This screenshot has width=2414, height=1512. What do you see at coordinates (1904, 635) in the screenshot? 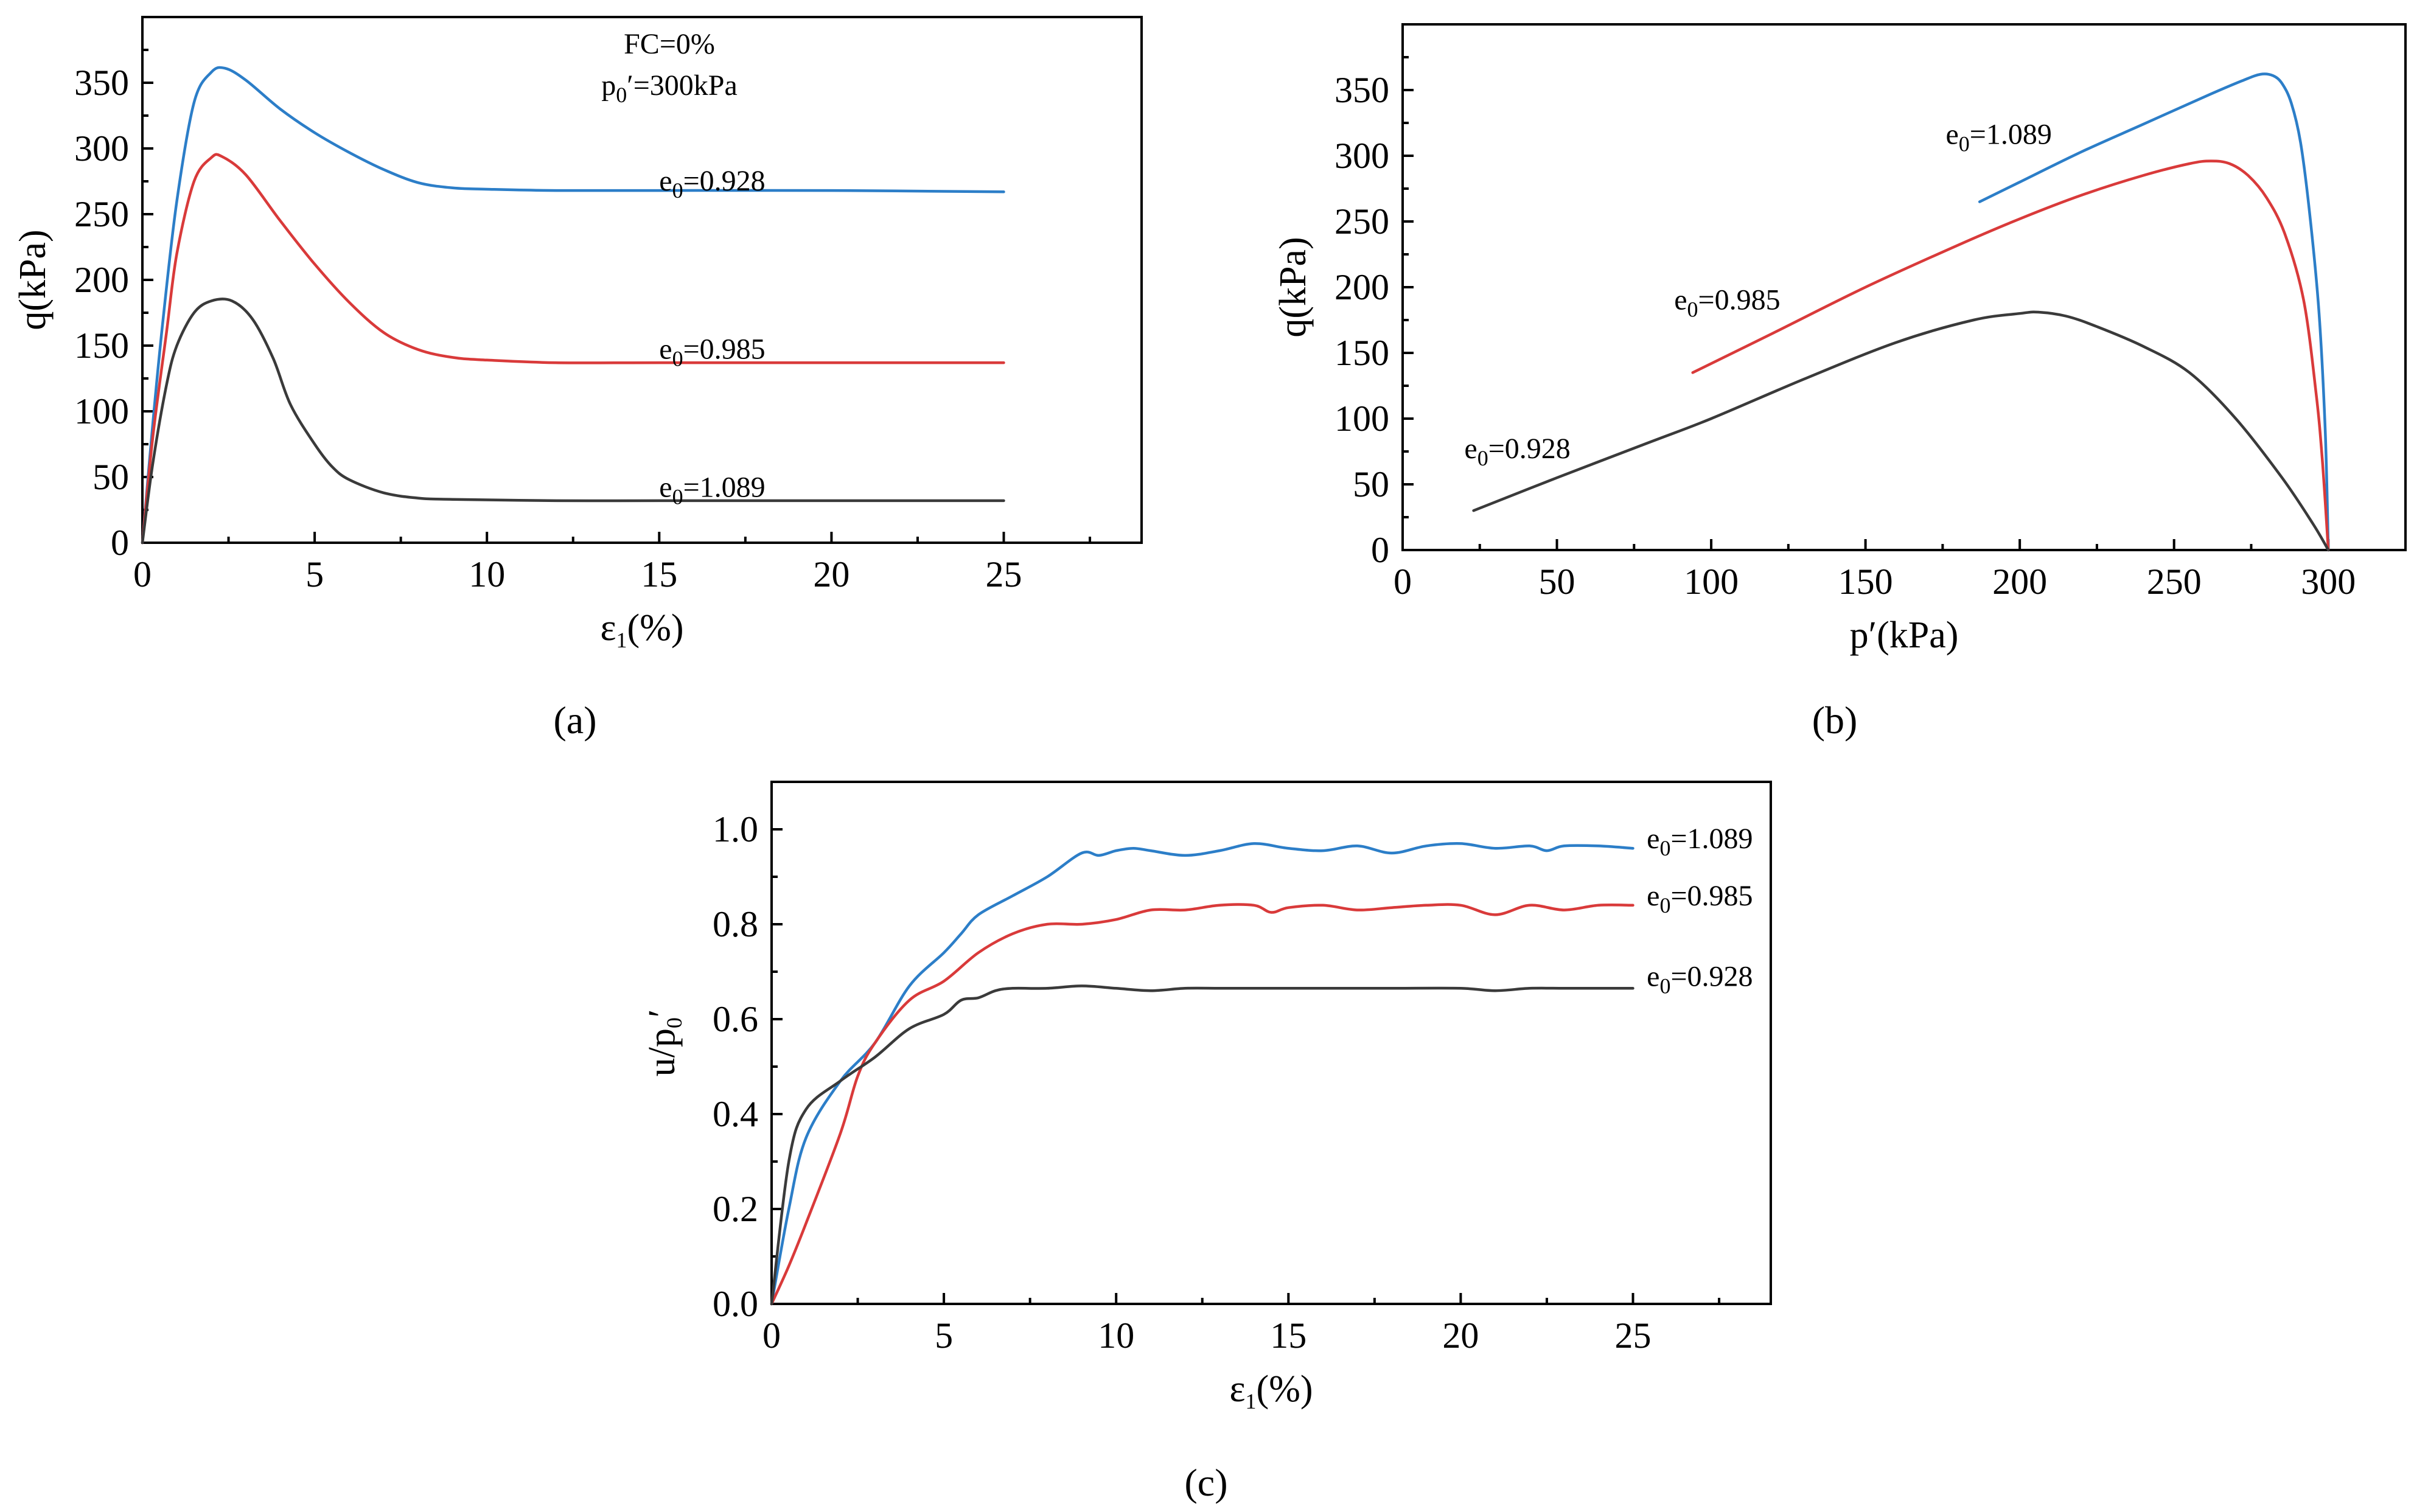
I see `x-axis-title: p′(kPa)` at bounding box center [1904, 635].